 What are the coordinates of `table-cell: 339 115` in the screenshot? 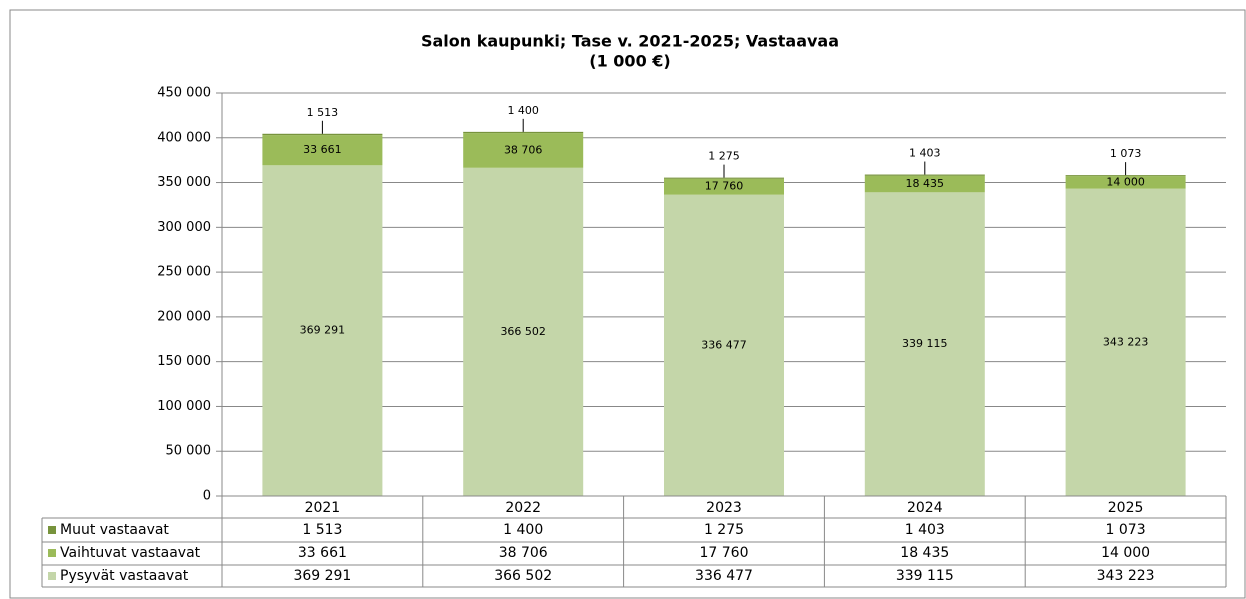 It's located at (925, 576).